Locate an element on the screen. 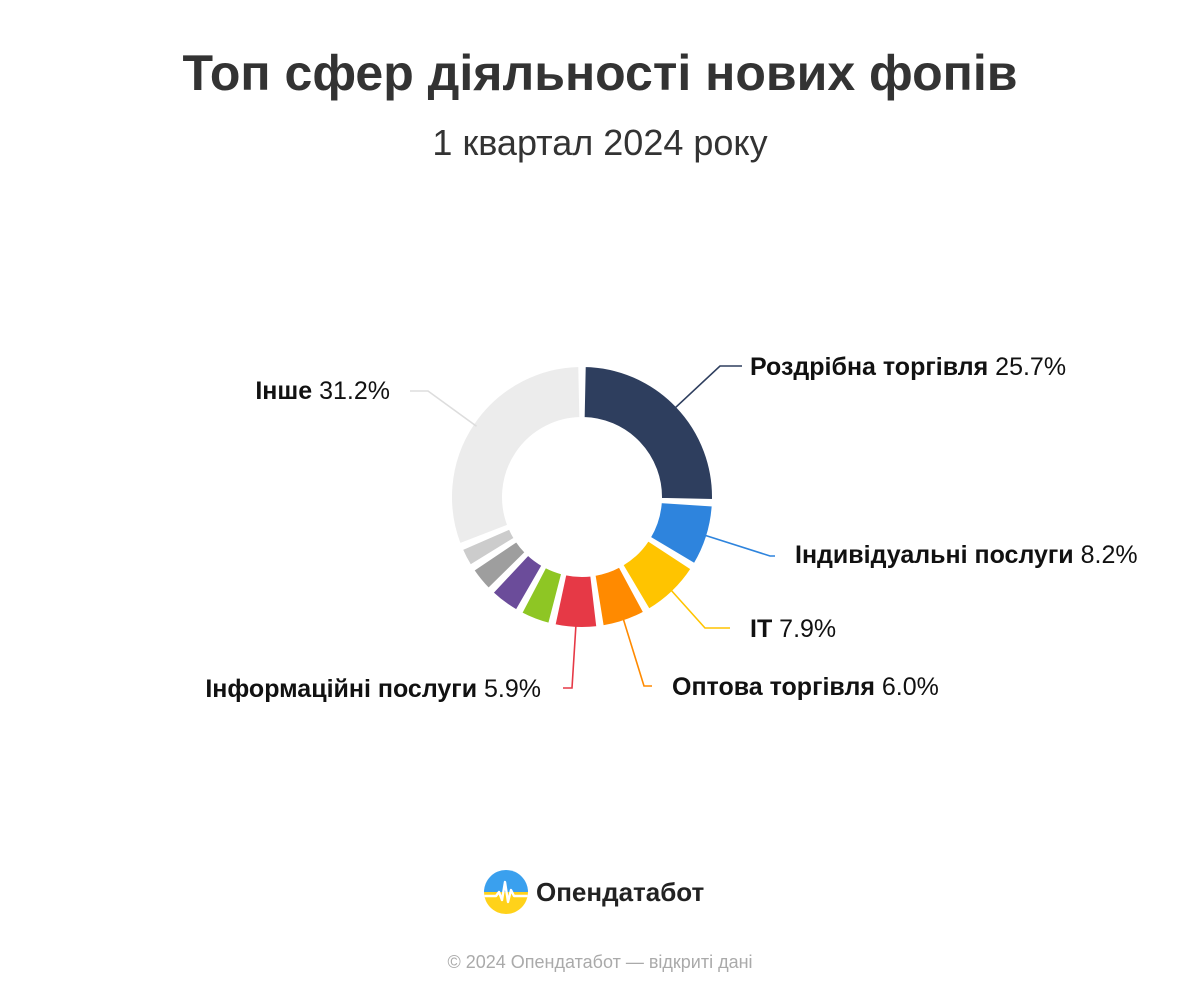  chart-subtitle: 1 квартал 2024 року is located at coordinates (600, 142).